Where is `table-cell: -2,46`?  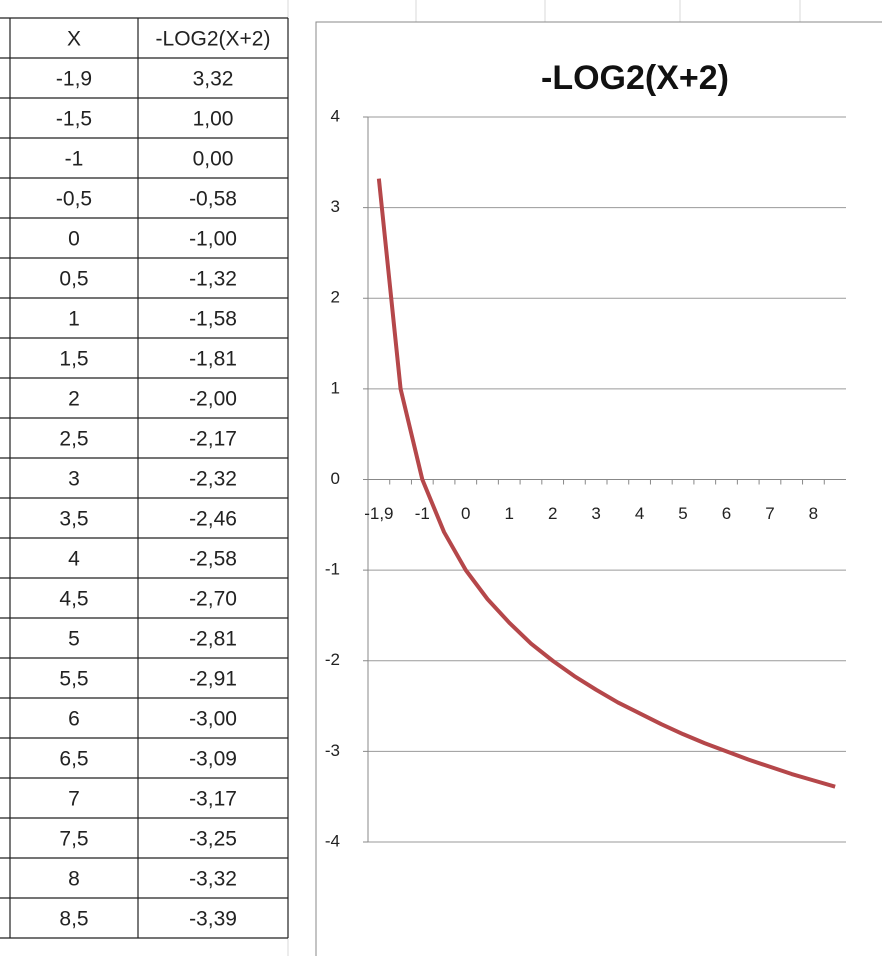 table-cell: -2,46 is located at coordinates (213, 519).